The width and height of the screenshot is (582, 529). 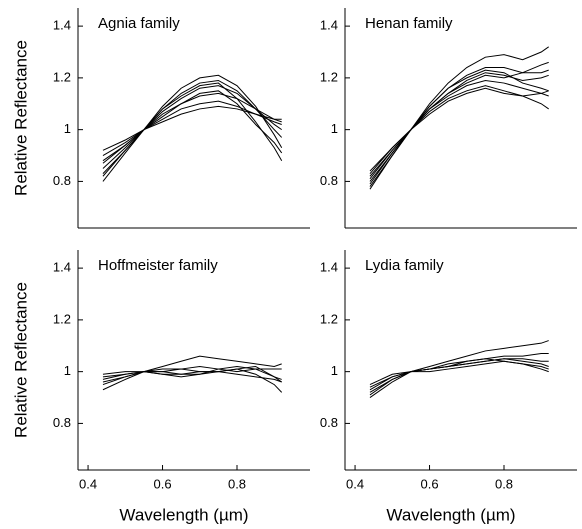 I want to click on panel-title: Agnia family, so click(x=139, y=23).